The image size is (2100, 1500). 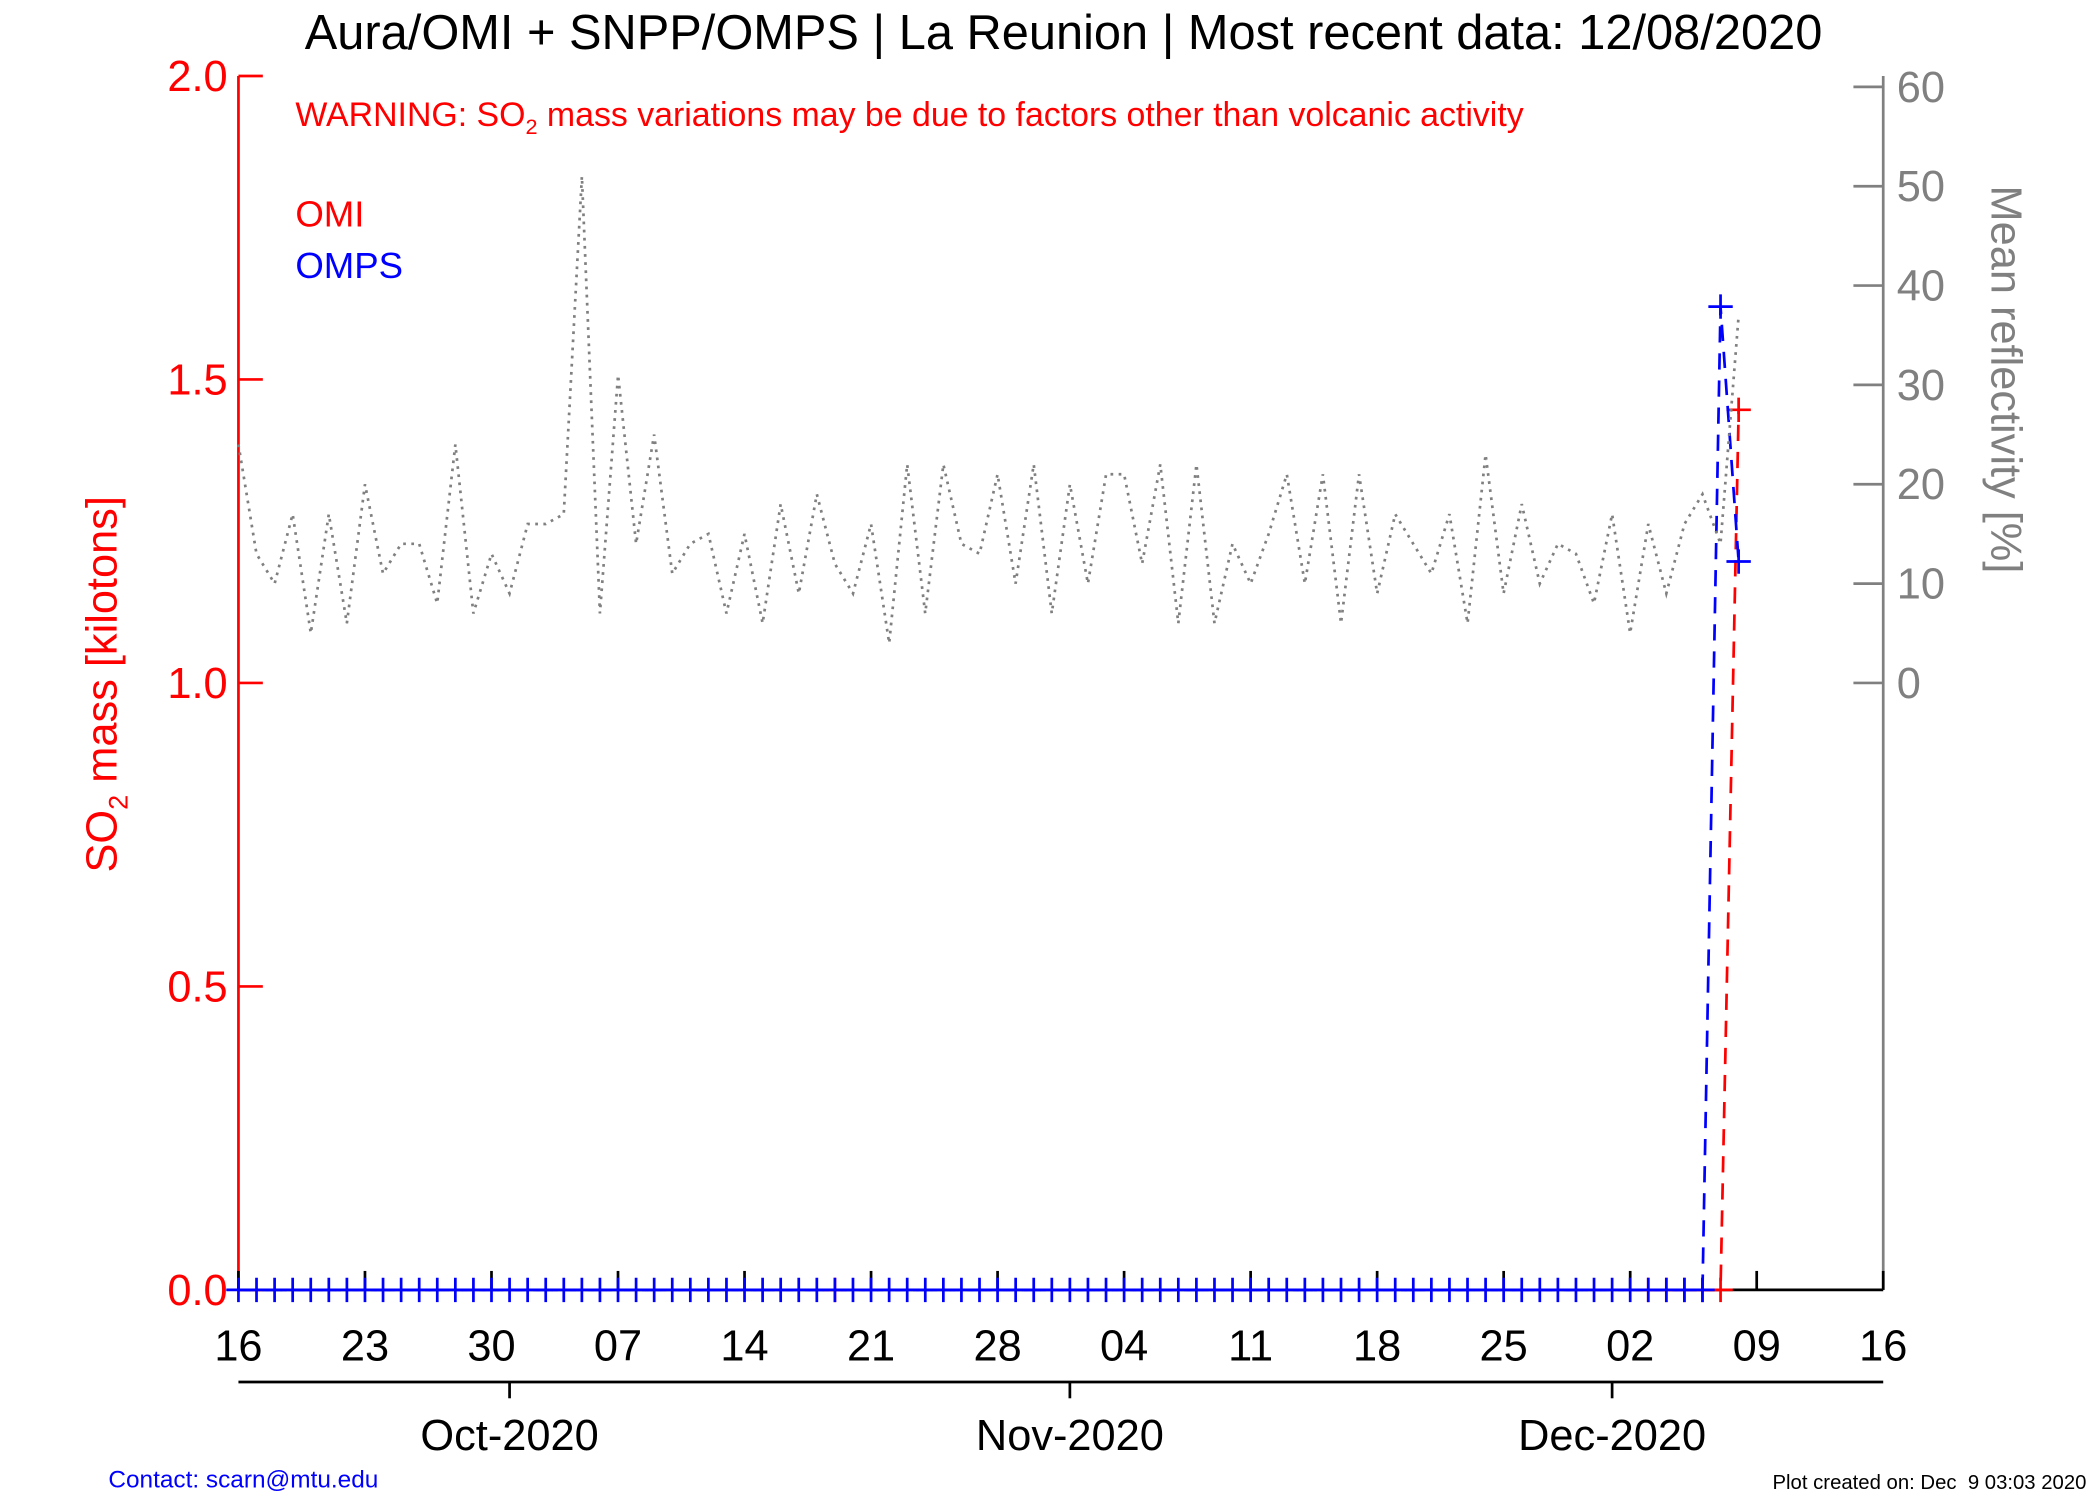 I want to click on y-label-text: mass [kilotons], so click(x=103, y=645).